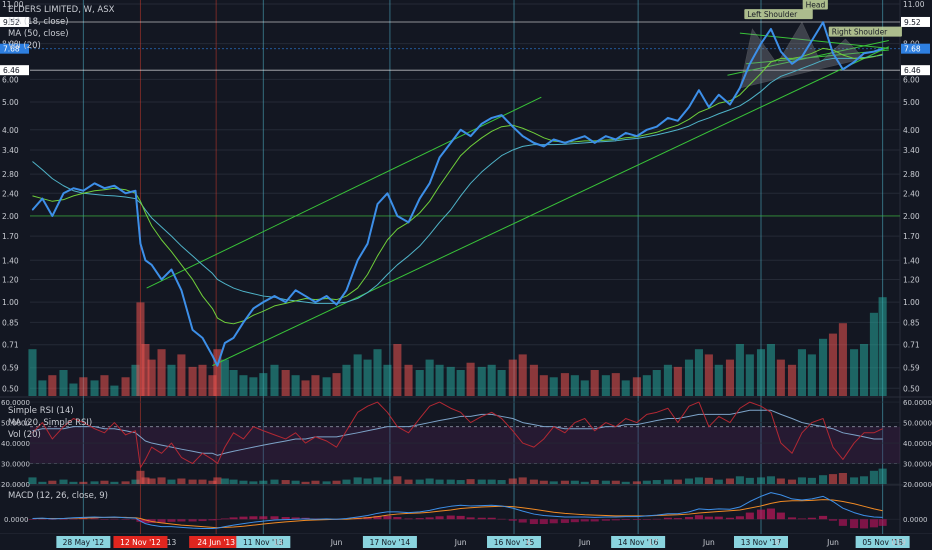 The height and width of the screenshot is (550, 932). What do you see at coordinates (917, 465) in the screenshot?
I see `rsi-tick-right: 30.0000` at bounding box center [917, 465].